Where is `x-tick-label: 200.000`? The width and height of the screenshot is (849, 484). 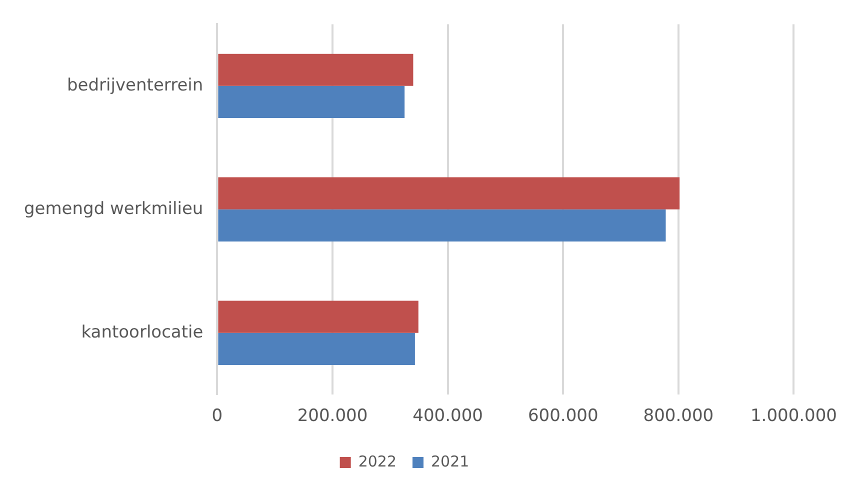 x-tick-label: 200.000 is located at coordinates (332, 416).